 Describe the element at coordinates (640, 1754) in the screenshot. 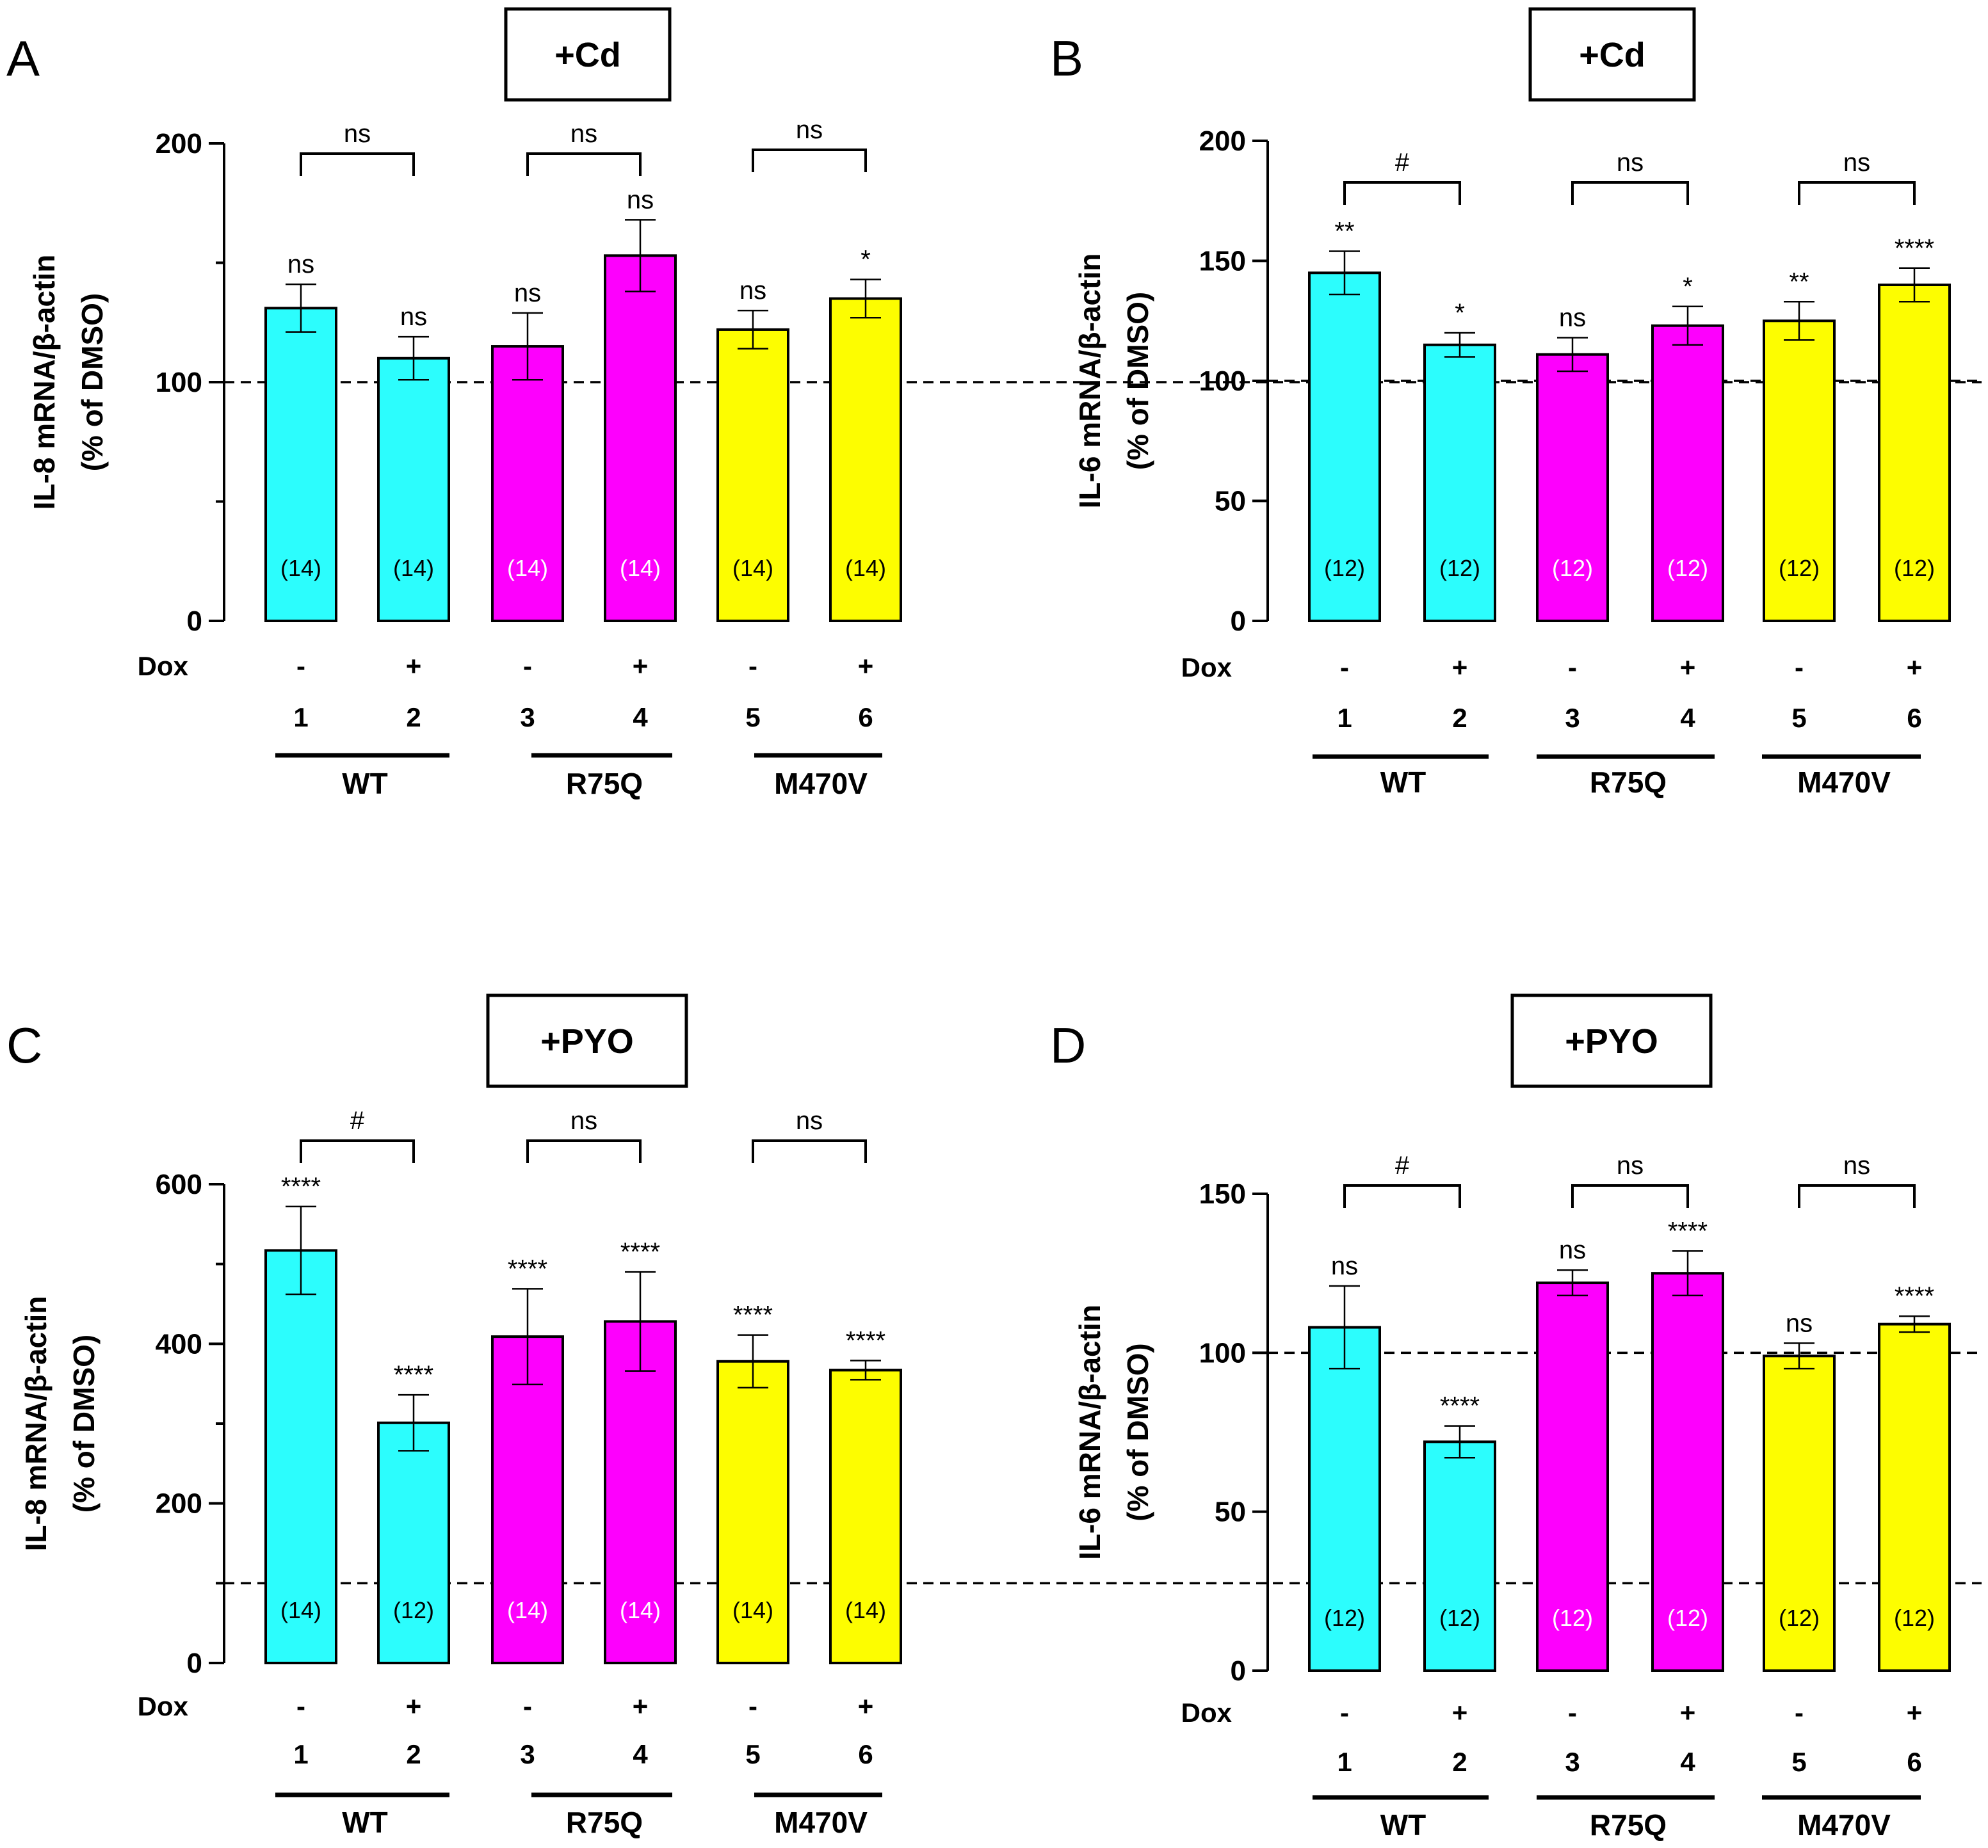

I see `lane-number: 4` at that location.